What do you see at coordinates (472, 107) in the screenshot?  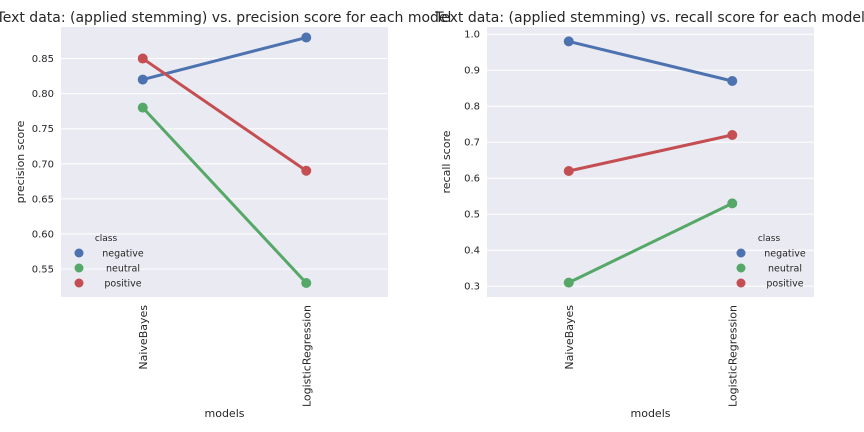 I see `y-tick-label: 0.8` at bounding box center [472, 107].